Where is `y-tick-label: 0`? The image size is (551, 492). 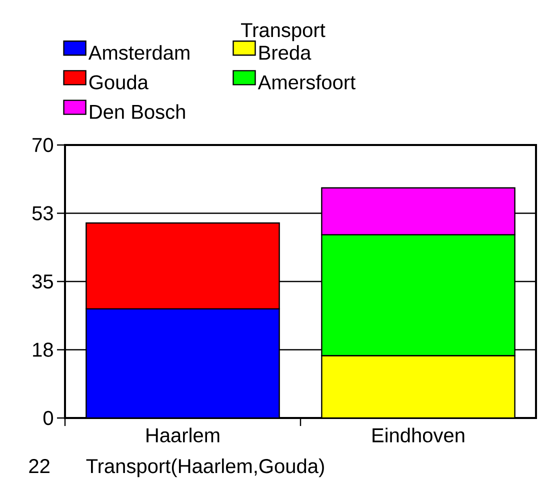 y-tick-label: 0 is located at coordinates (48, 418).